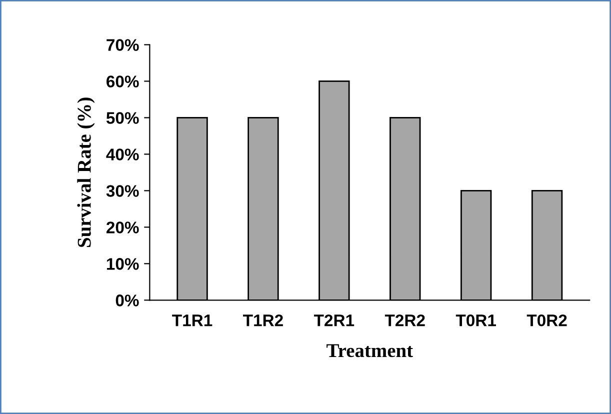  What do you see at coordinates (86, 172) in the screenshot?
I see `y-axis-title: Survival Rate (%)` at bounding box center [86, 172].